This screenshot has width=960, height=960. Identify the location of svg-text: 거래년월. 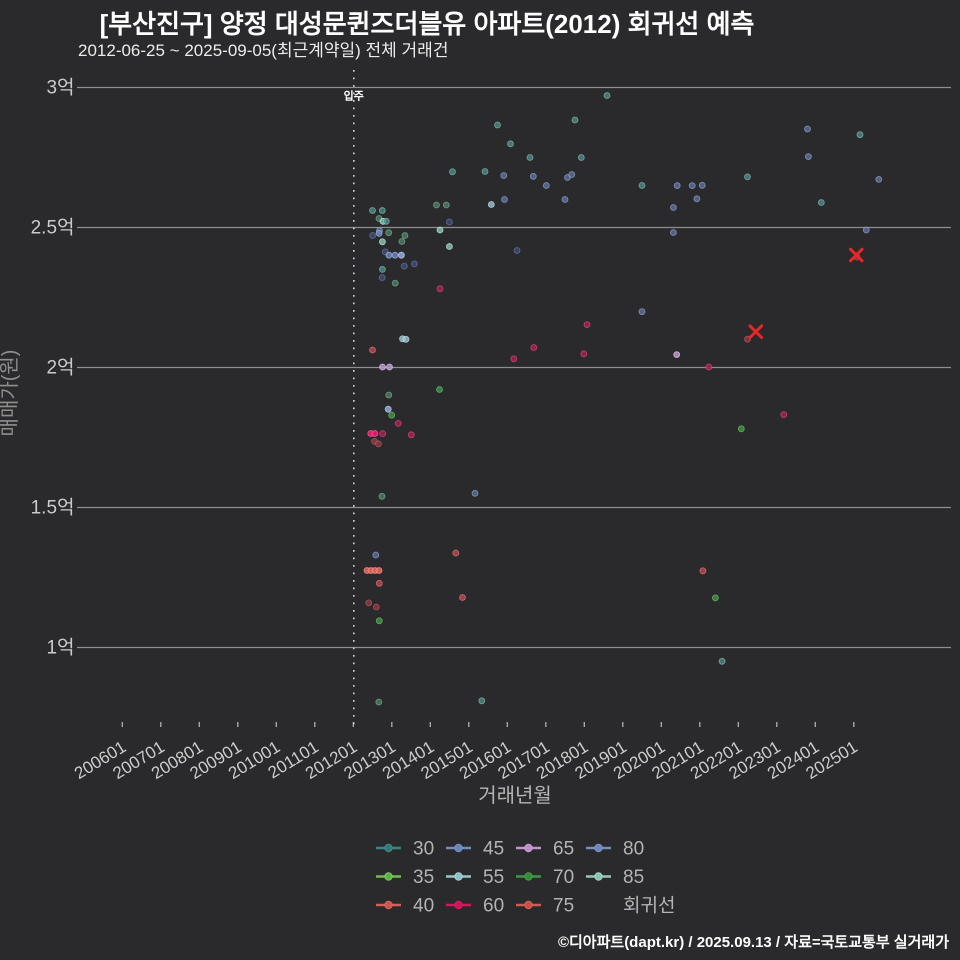
(515, 795).